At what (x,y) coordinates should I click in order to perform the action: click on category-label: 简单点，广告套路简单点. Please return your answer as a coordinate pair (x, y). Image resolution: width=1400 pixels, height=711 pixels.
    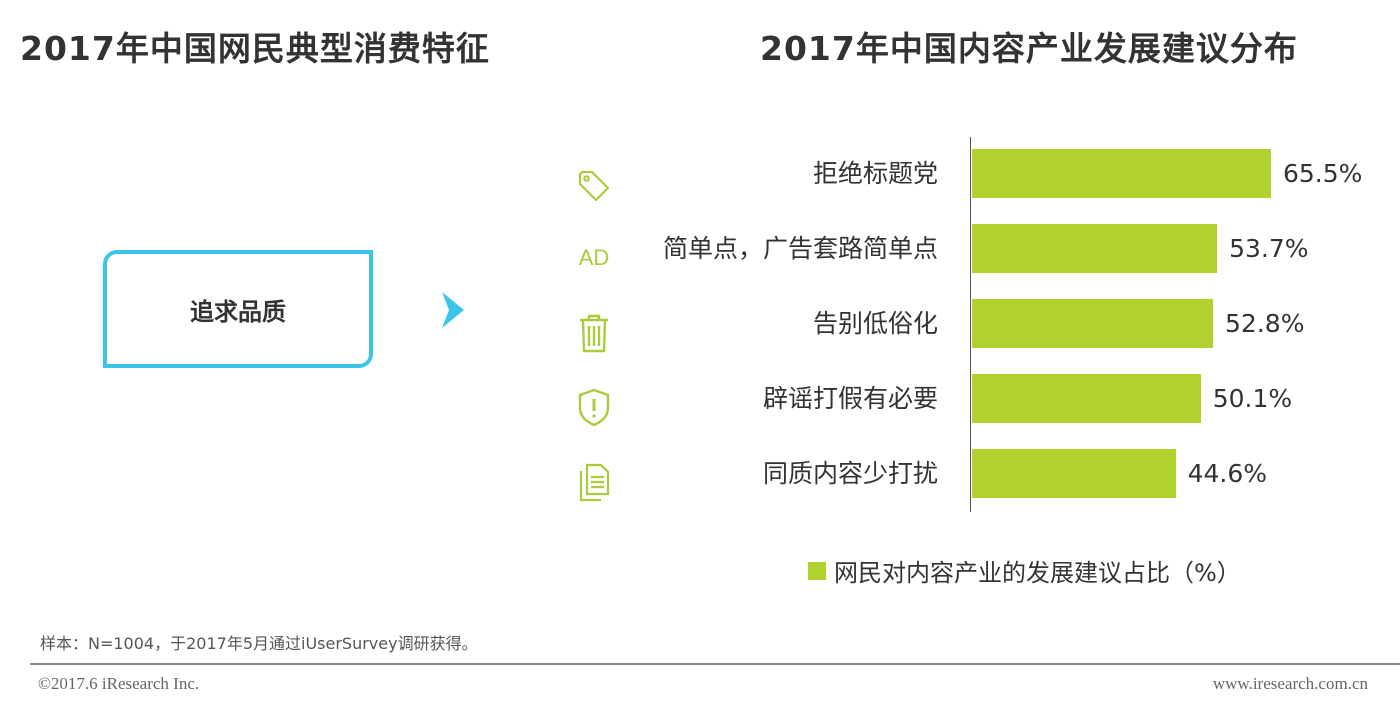
    Looking at the image, I should click on (800, 248).